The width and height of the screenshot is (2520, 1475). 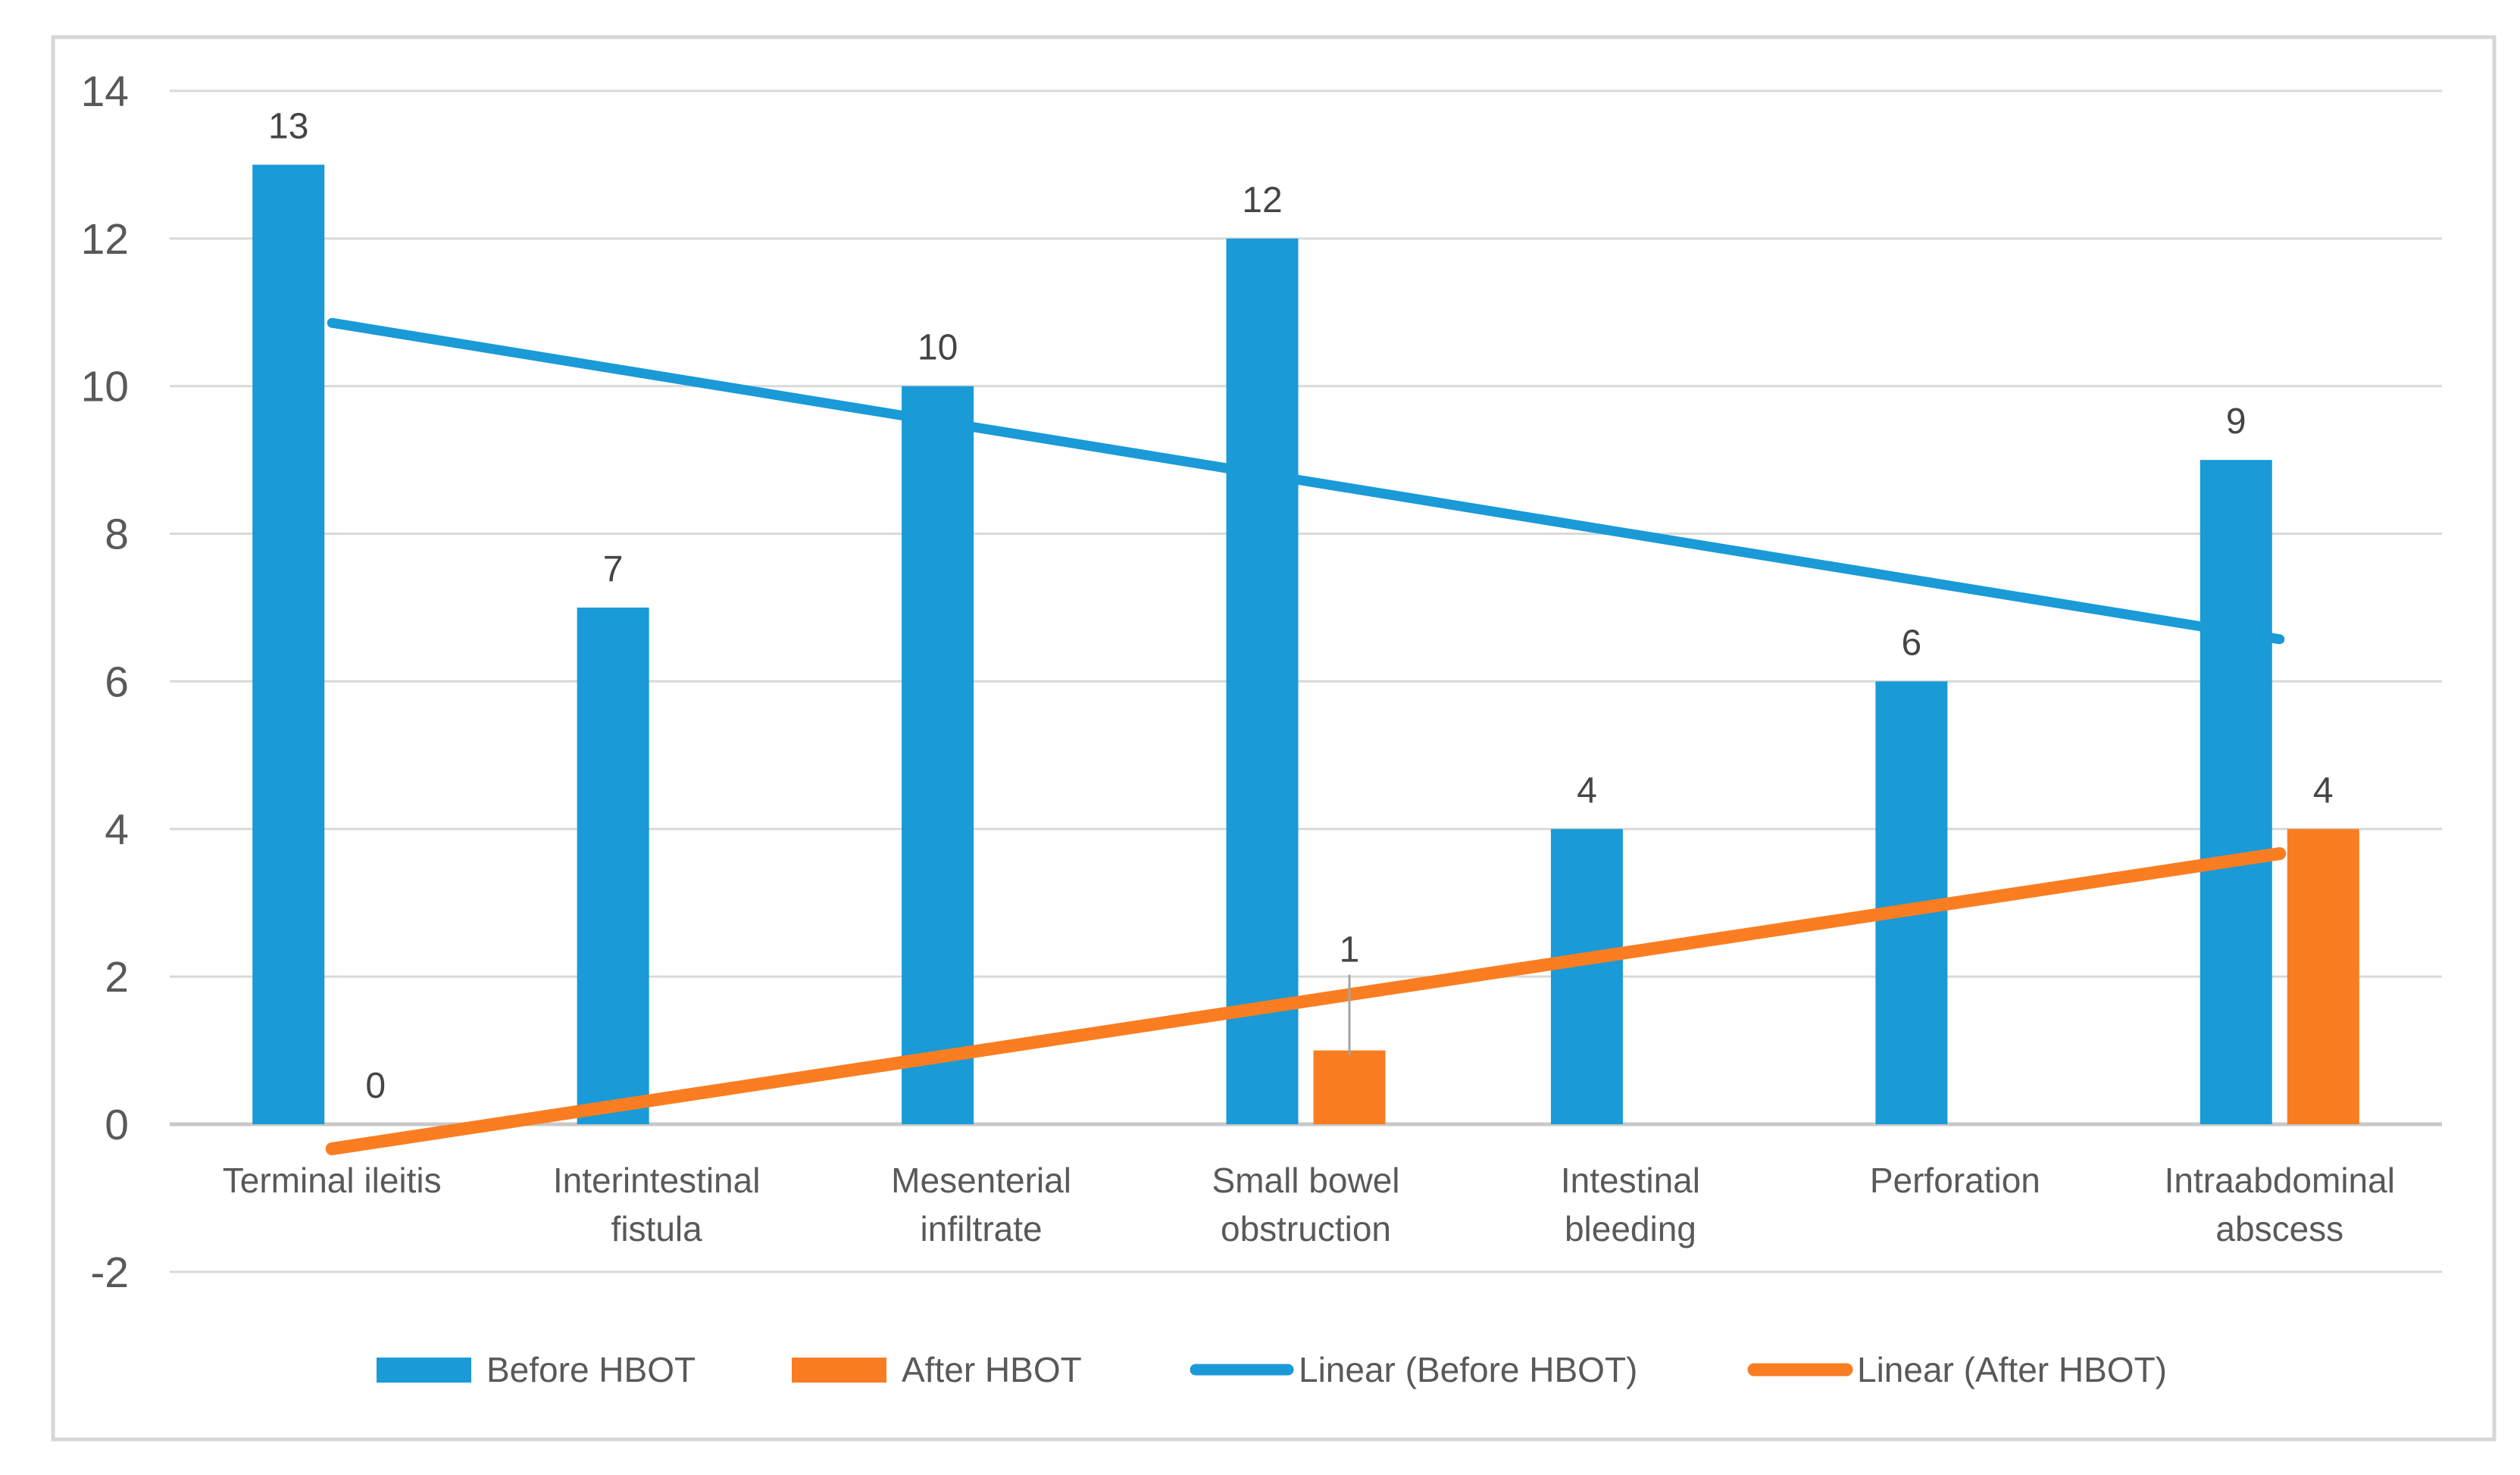 I want to click on y-tick-label: 6, so click(x=117, y=682).